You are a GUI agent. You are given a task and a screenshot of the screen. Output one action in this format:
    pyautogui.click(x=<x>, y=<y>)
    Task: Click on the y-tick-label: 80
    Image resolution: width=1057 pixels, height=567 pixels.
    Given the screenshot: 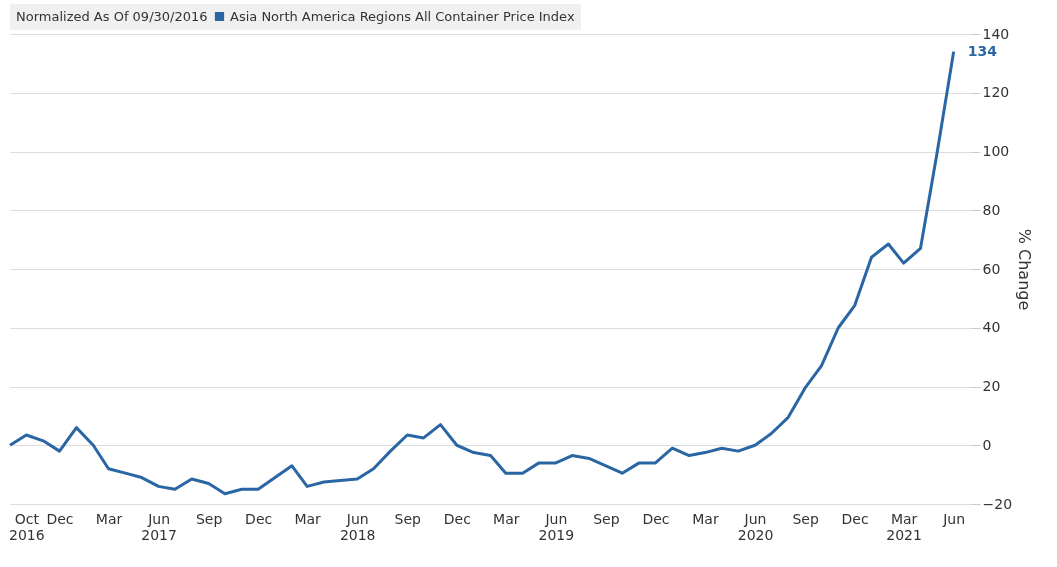 What is the action you would take?
    pyautogui.click(x=991, y=209)
    